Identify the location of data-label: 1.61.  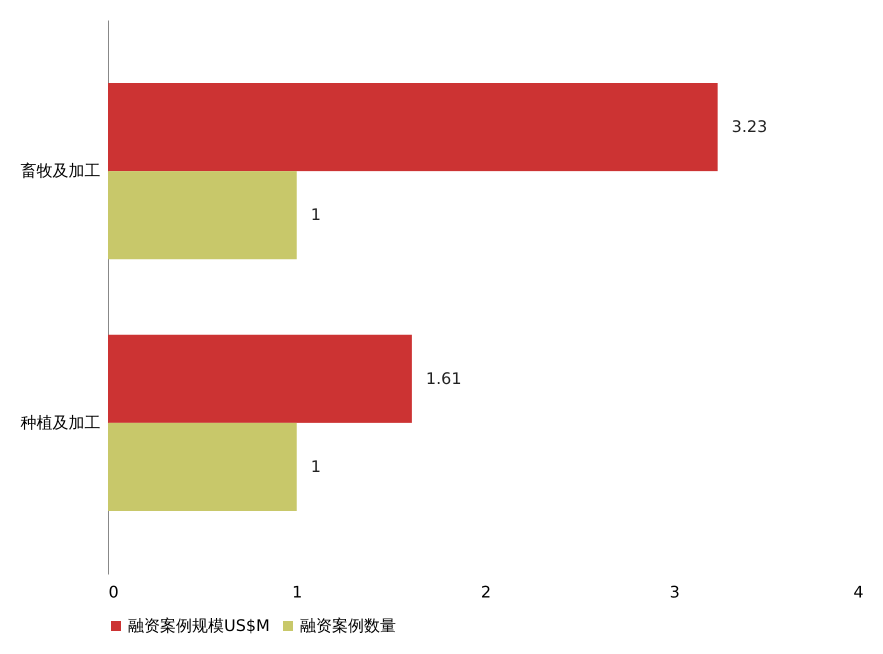
(444, 378).